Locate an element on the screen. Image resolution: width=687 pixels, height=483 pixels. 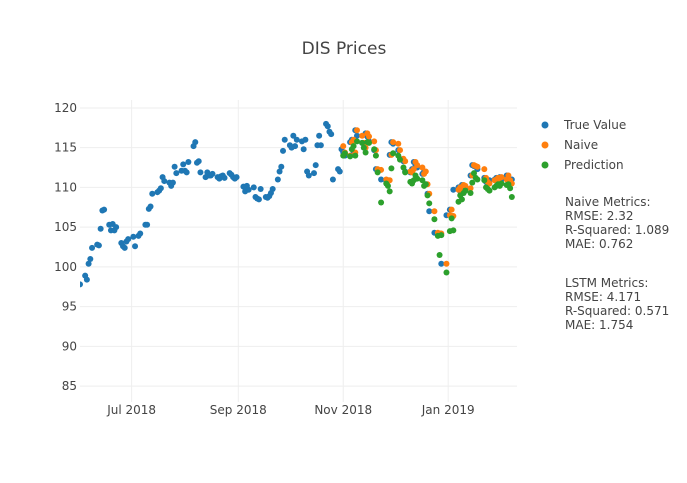
legend-item-naive: Naive is located at coordinates (570, 145).